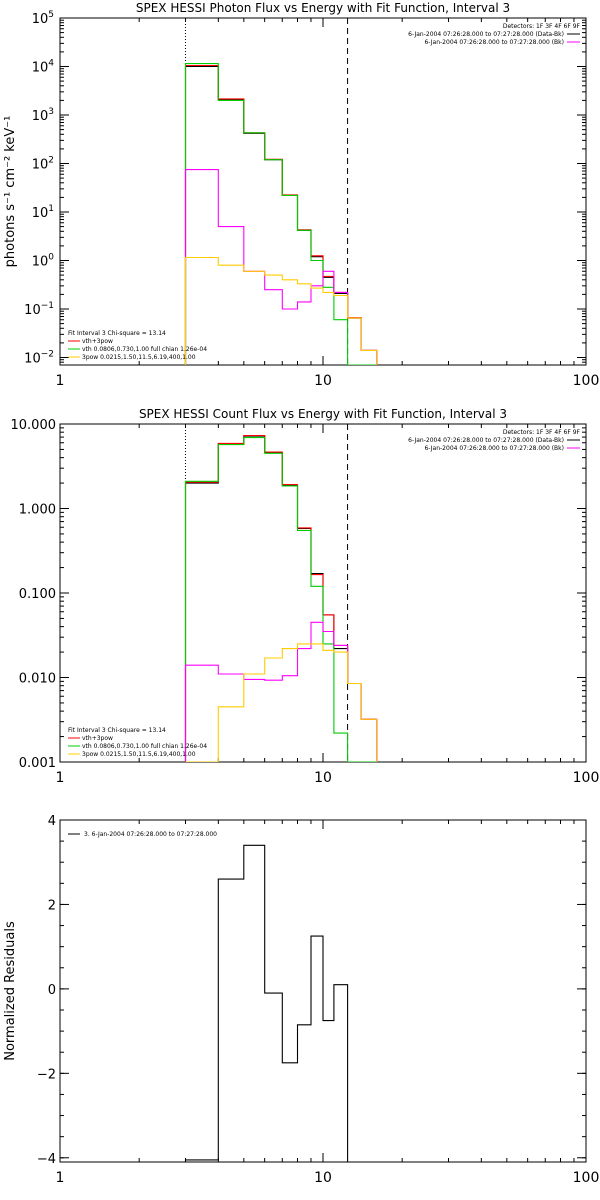  Describe the element at coordinates (52, 821) in the screenshot. I see `y-tick-label: 4` at that location.